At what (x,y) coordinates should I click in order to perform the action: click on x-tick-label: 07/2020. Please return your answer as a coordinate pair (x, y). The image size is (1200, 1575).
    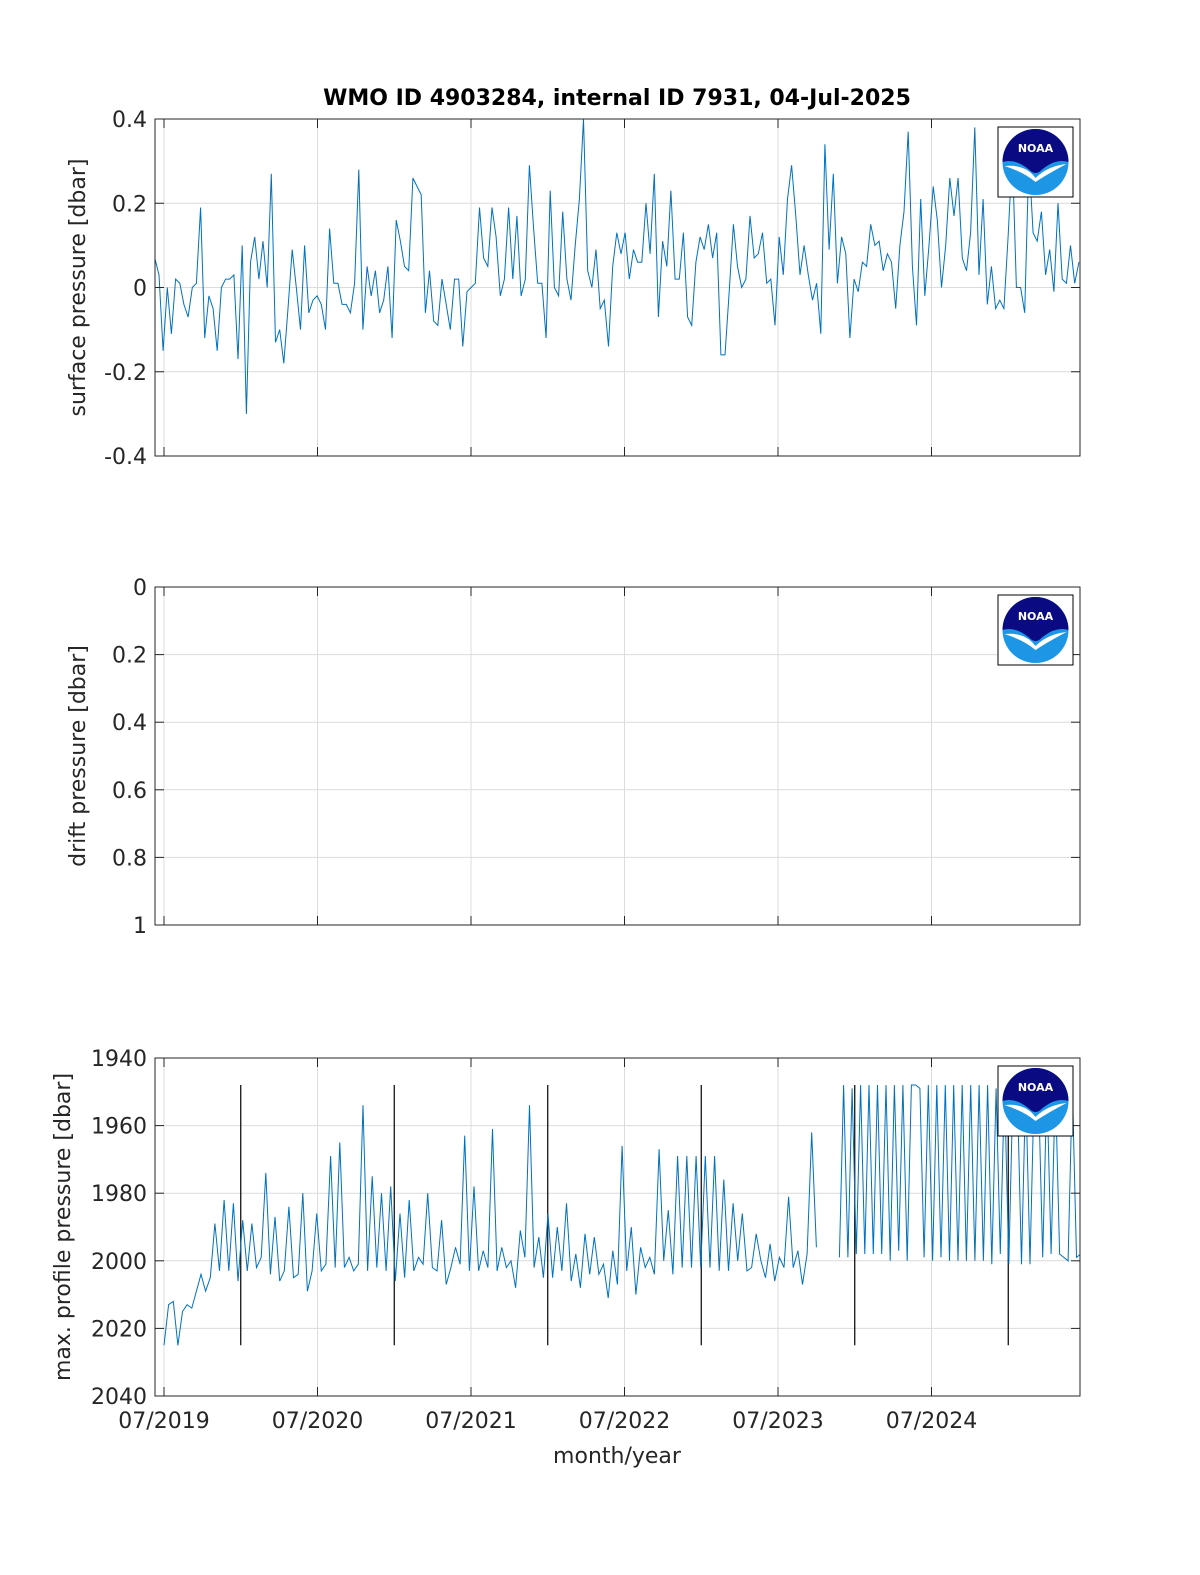
    Looking at the image, I should click on (317, 1421).